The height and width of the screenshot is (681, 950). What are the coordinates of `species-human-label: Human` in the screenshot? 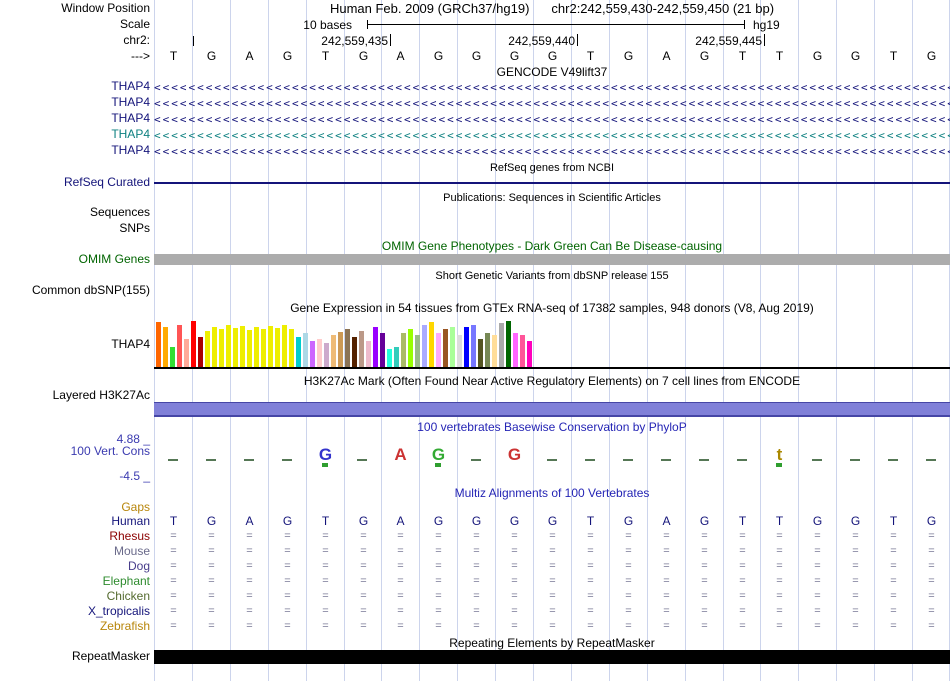 It's located at (130, 521).